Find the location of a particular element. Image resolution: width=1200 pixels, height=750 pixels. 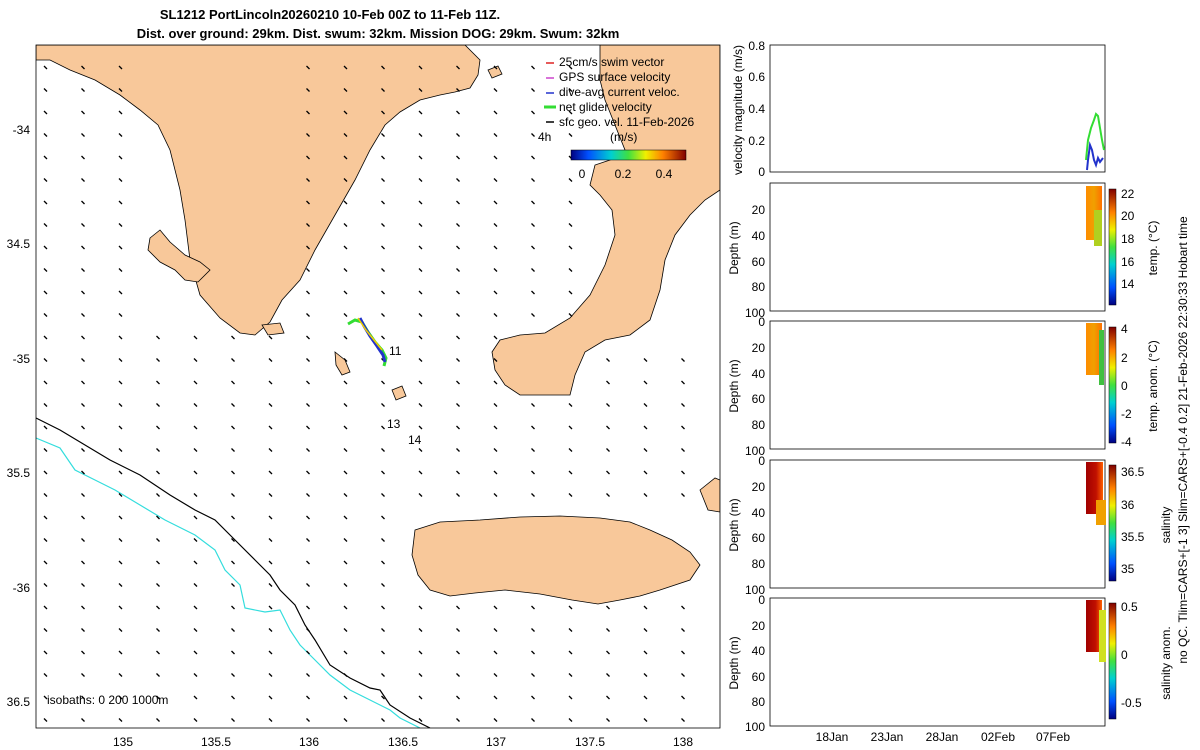

temp-cb-tick: 14 is located at coordinates (1128, 284).